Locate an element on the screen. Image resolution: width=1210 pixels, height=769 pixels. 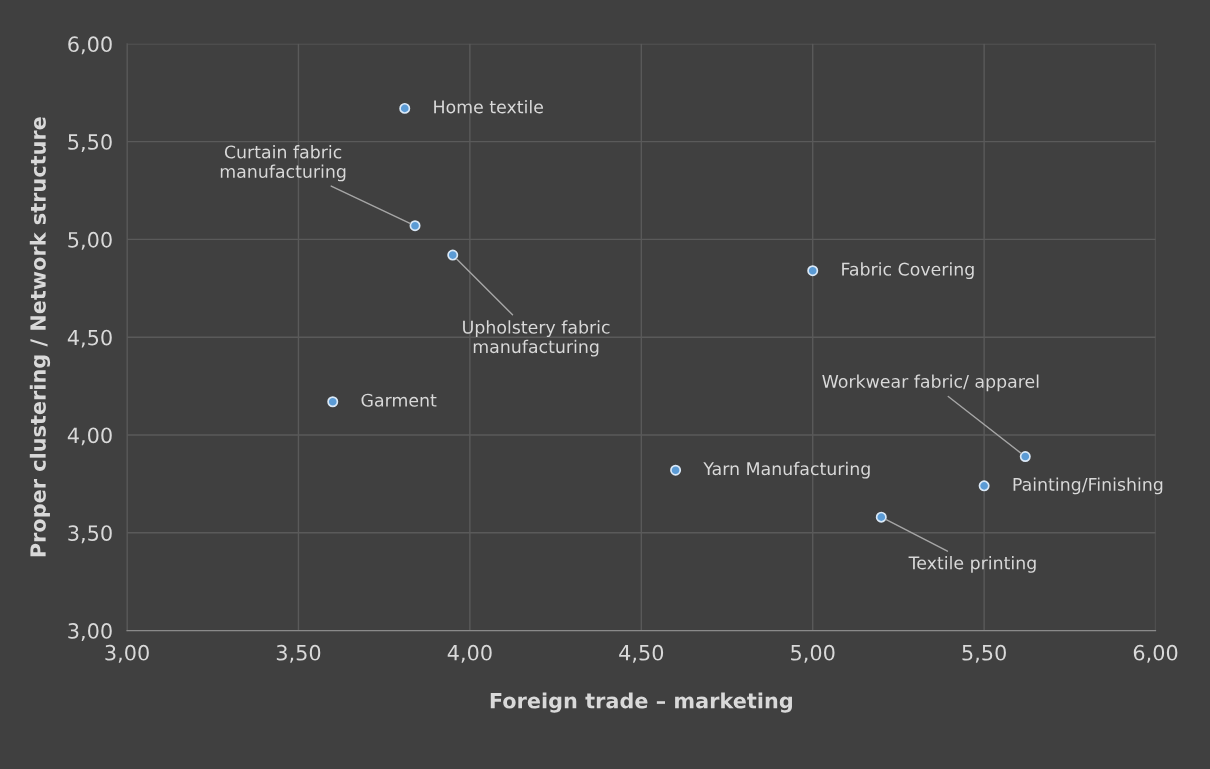
y-tick-label: 3,00 is located at coordinates (90, 632).